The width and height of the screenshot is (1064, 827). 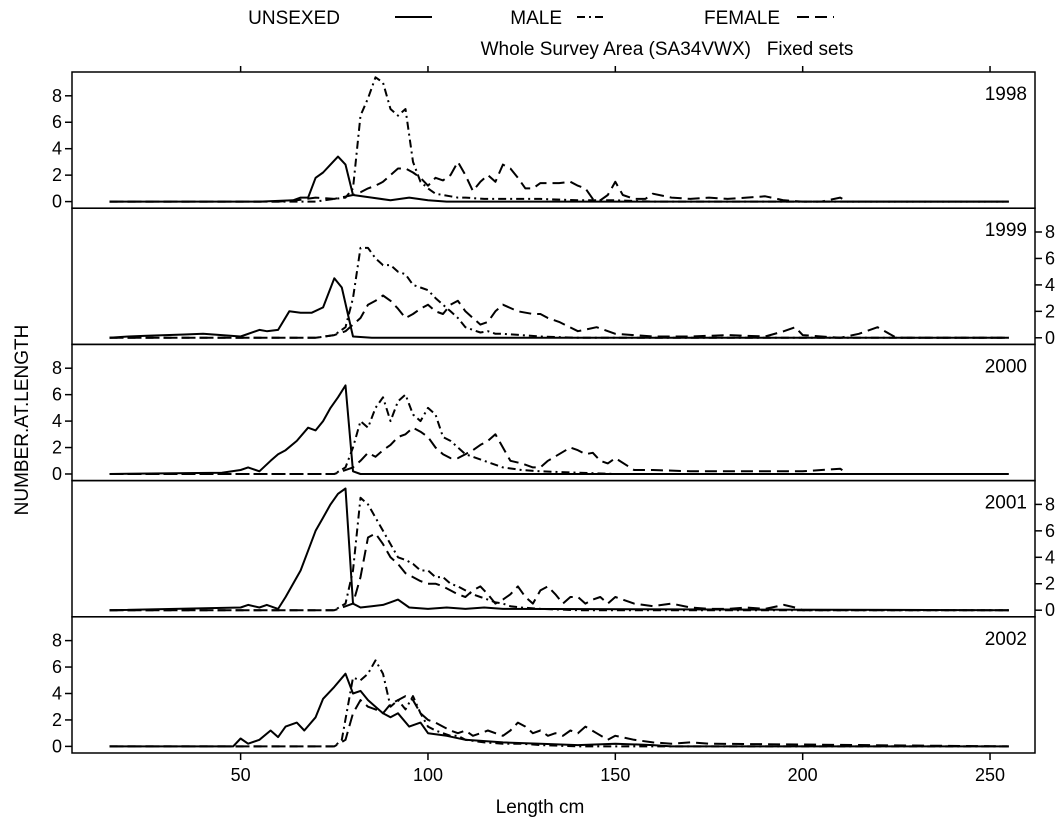 I want to click on panel-label: 1999, so click(x=1006, y=230).